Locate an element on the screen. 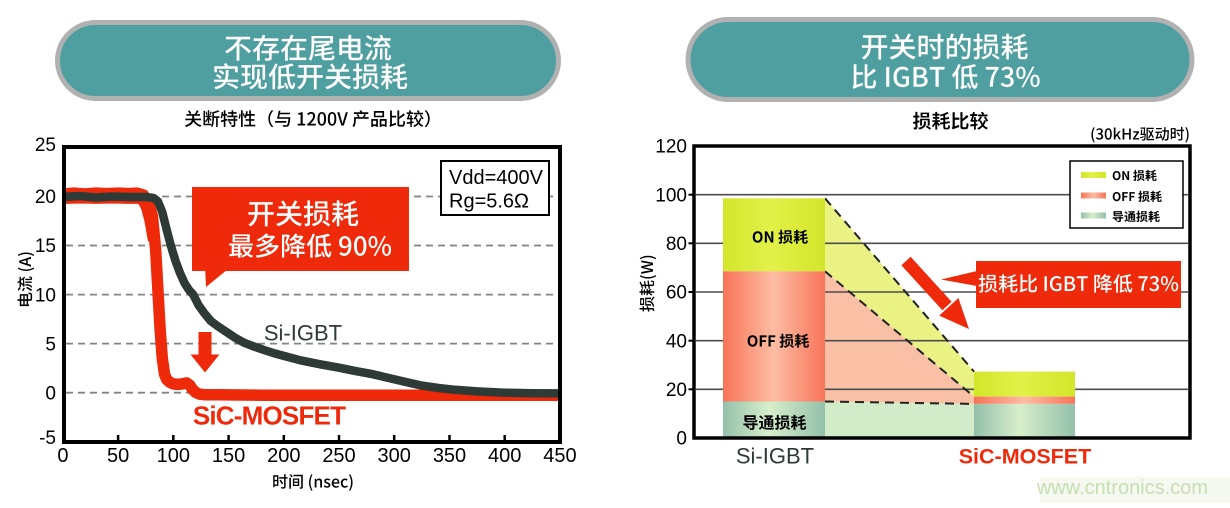 The height and width of the screenshot is (508, 1230). svg-text: 80 is located at coordinates (676, 244).